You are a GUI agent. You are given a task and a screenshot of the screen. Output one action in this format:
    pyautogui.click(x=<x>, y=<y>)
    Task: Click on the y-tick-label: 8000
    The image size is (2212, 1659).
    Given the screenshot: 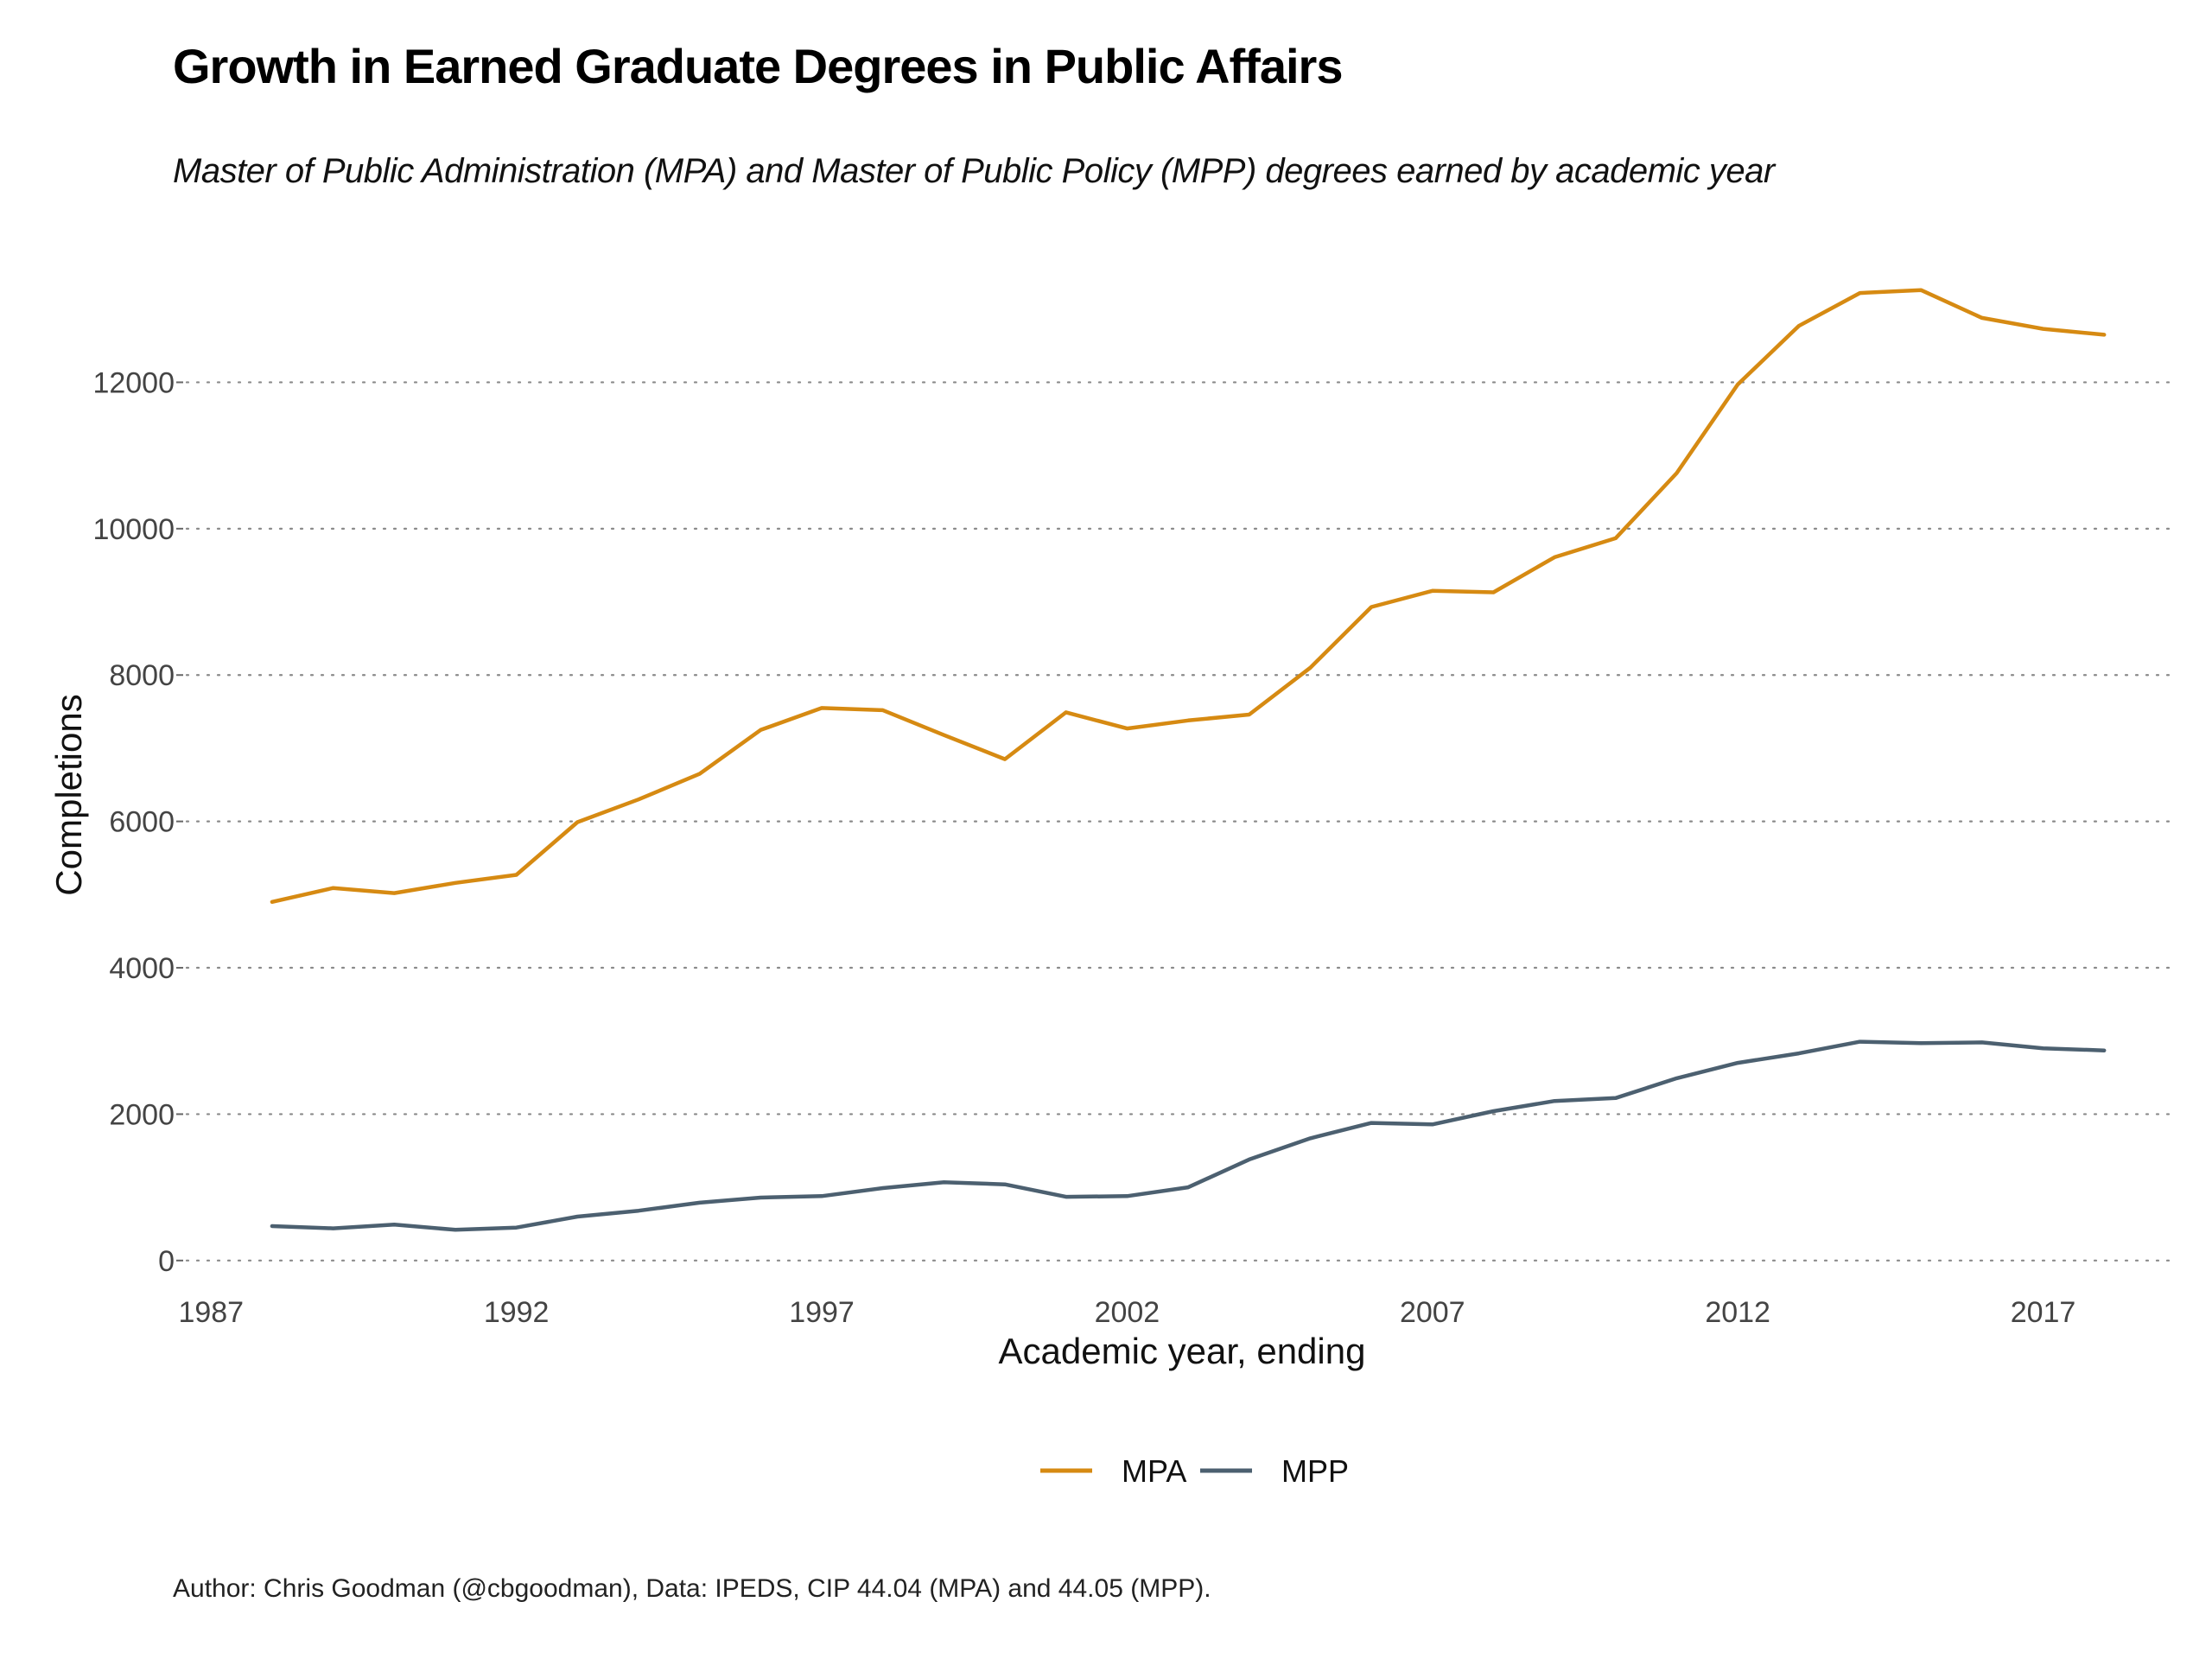 What is the action you would take?
    pyautogui.click(x=142, y=675)
    